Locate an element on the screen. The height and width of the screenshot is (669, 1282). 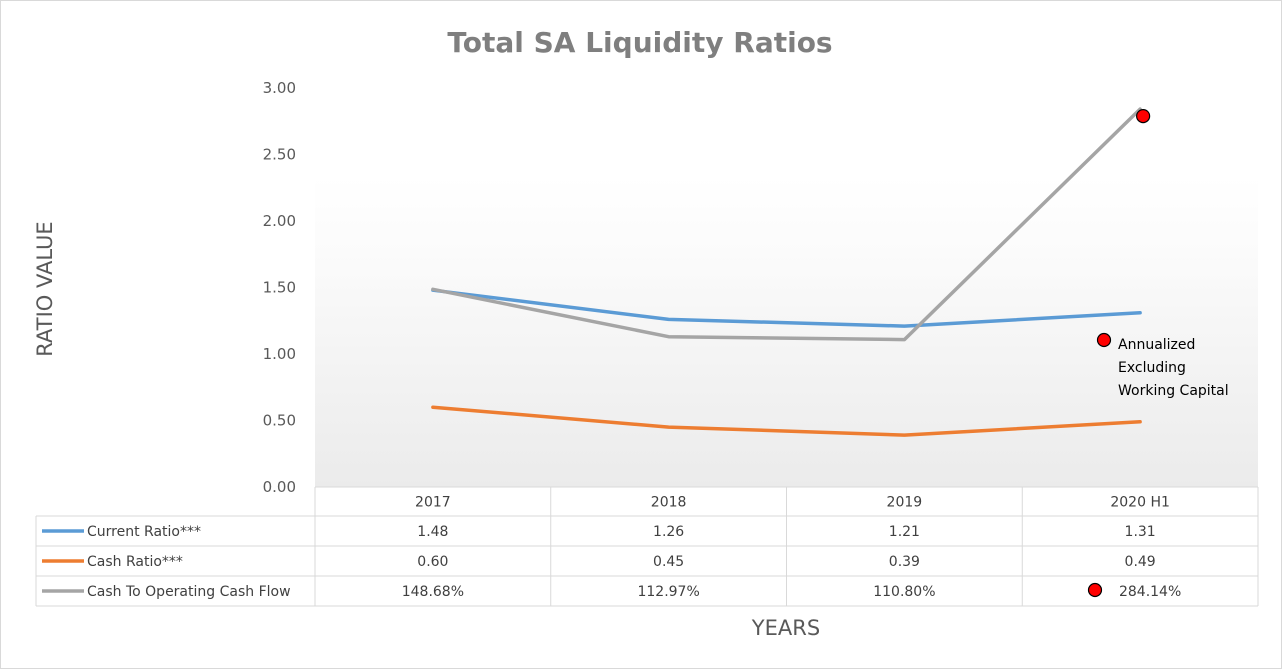
x-tick-label: 2018 is located at coordinates (669, 503).